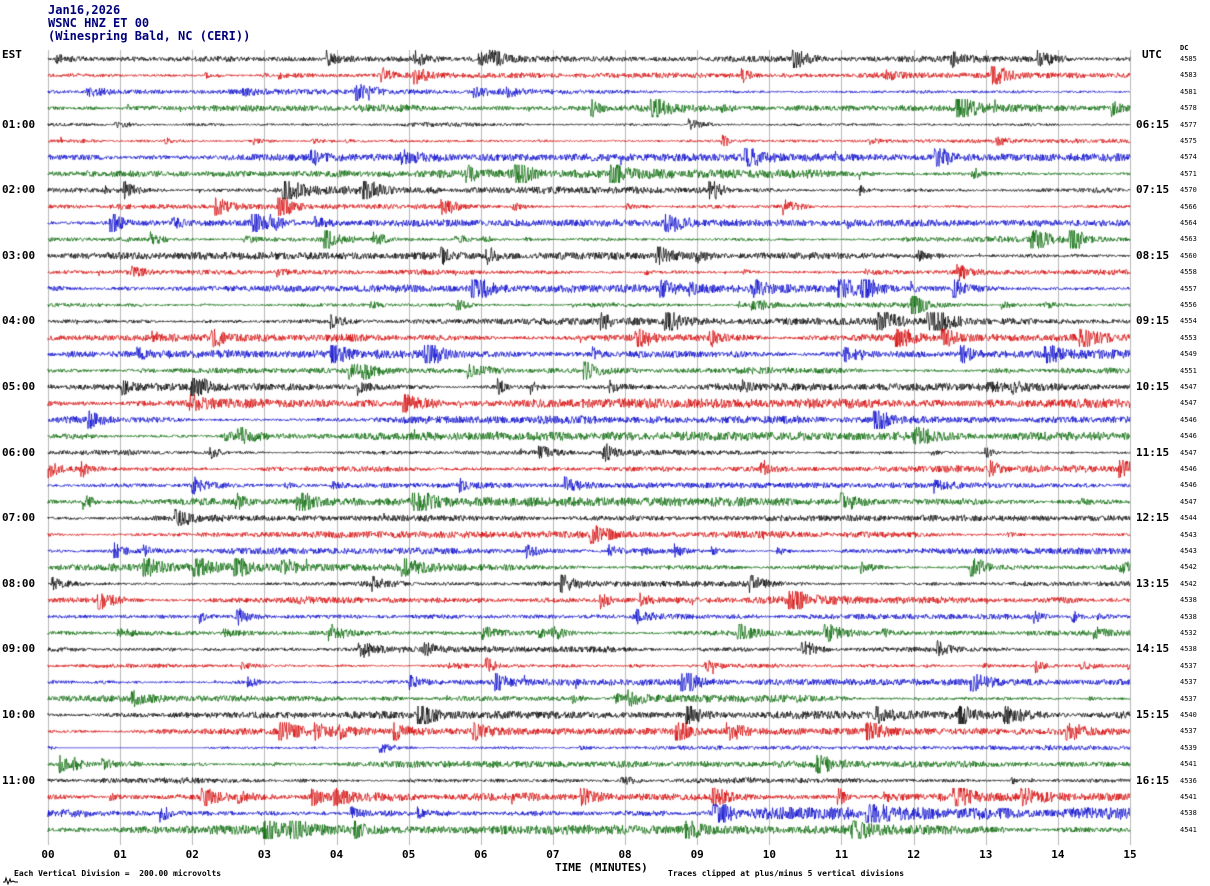  Describe the element at coordinates (192, 854) in the screenshot. I see `minute-tick-label: 02` at that location.